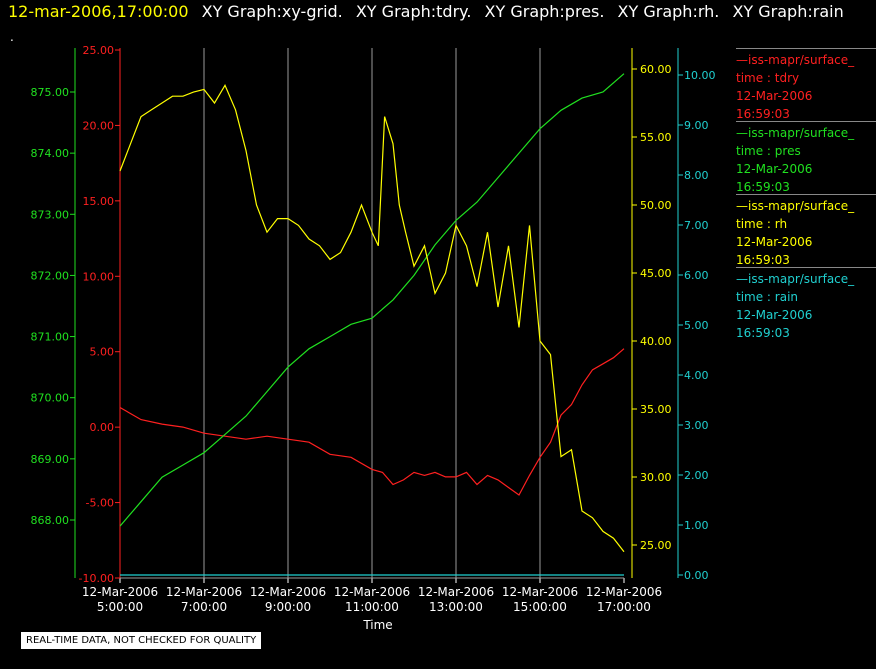  Describe the element at coordinates (656, 205) in the screenshot. I see `rh-tick-label: 50.00` at that location.